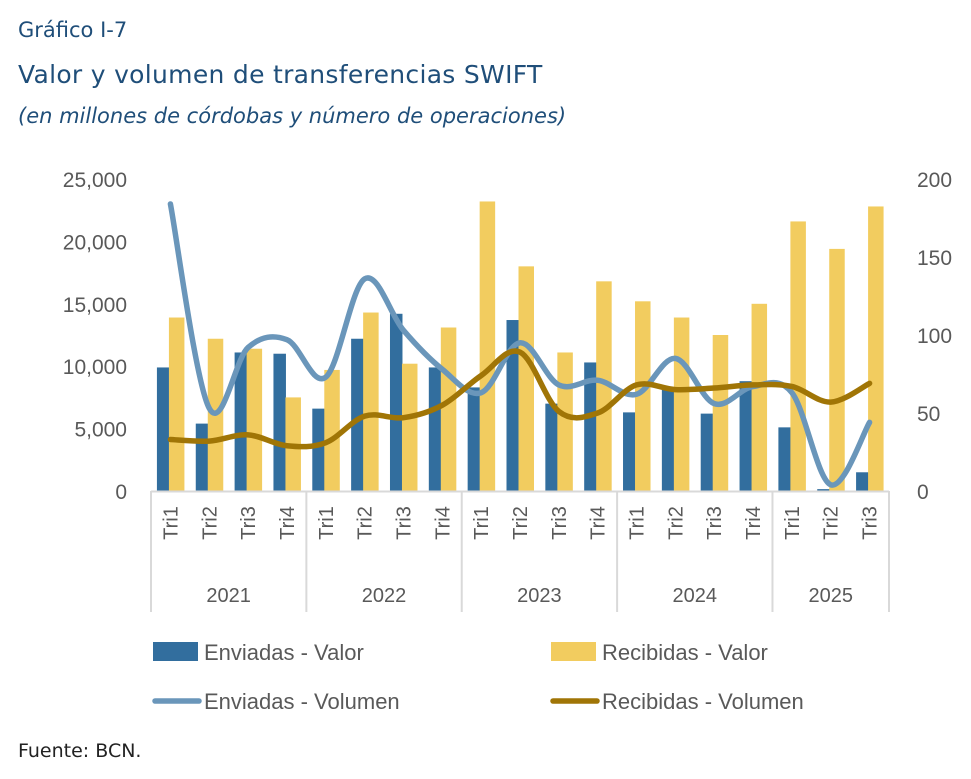  I want to click on x-group-label: 2022, so click(384, 596).